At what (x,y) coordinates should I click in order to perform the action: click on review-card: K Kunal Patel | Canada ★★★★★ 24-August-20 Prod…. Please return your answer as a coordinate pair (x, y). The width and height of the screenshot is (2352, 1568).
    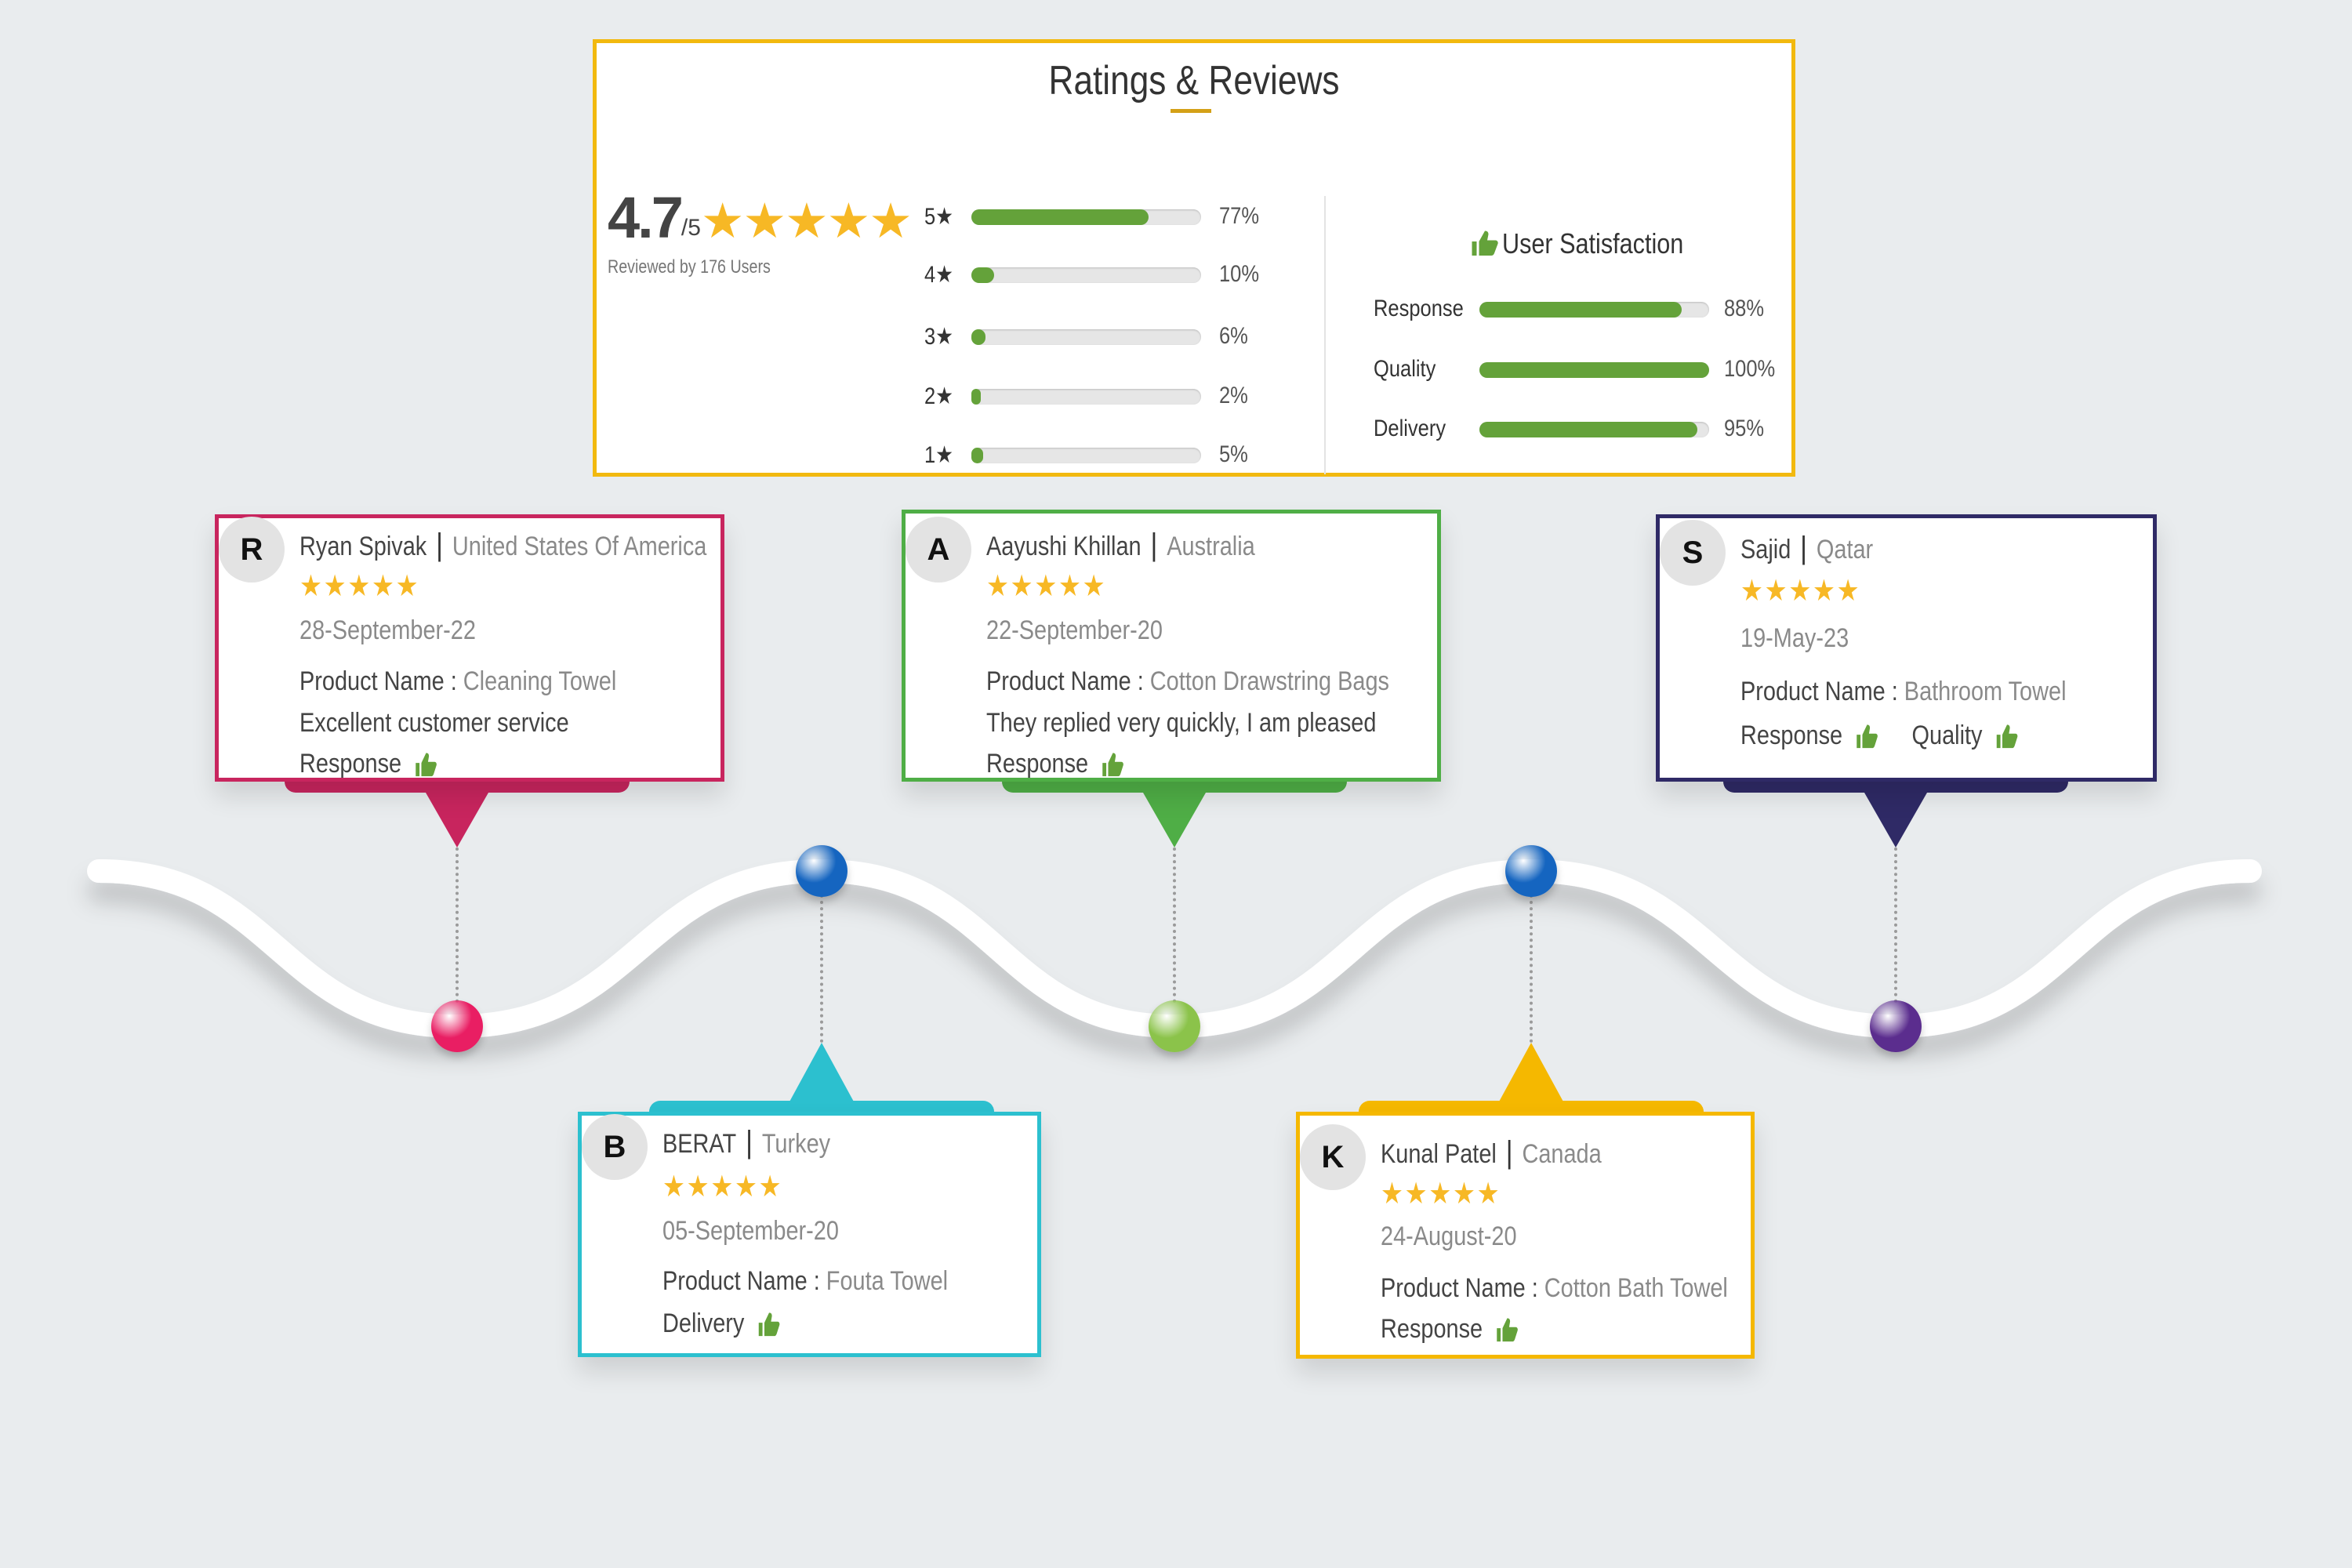
    Looking at the image, I should click on (1525, 1235).